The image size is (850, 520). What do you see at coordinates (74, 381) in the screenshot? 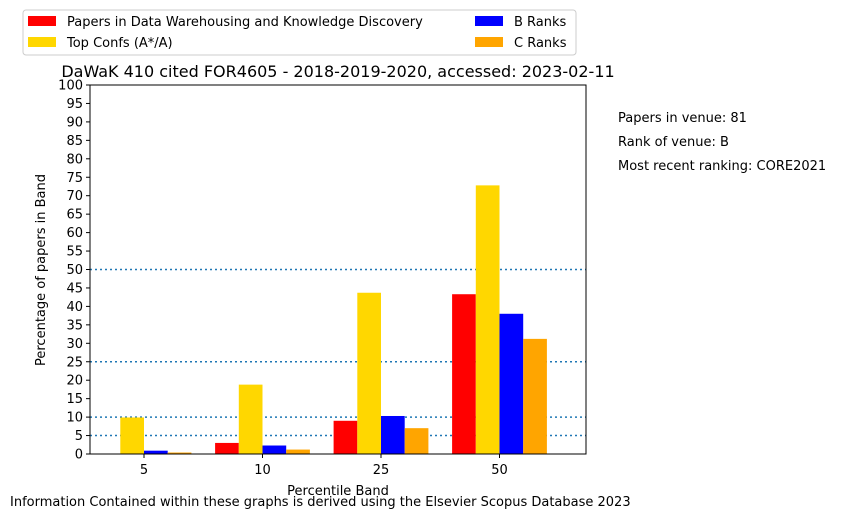
I see `y-tick-label: 20` at bounding box center [74, 381].